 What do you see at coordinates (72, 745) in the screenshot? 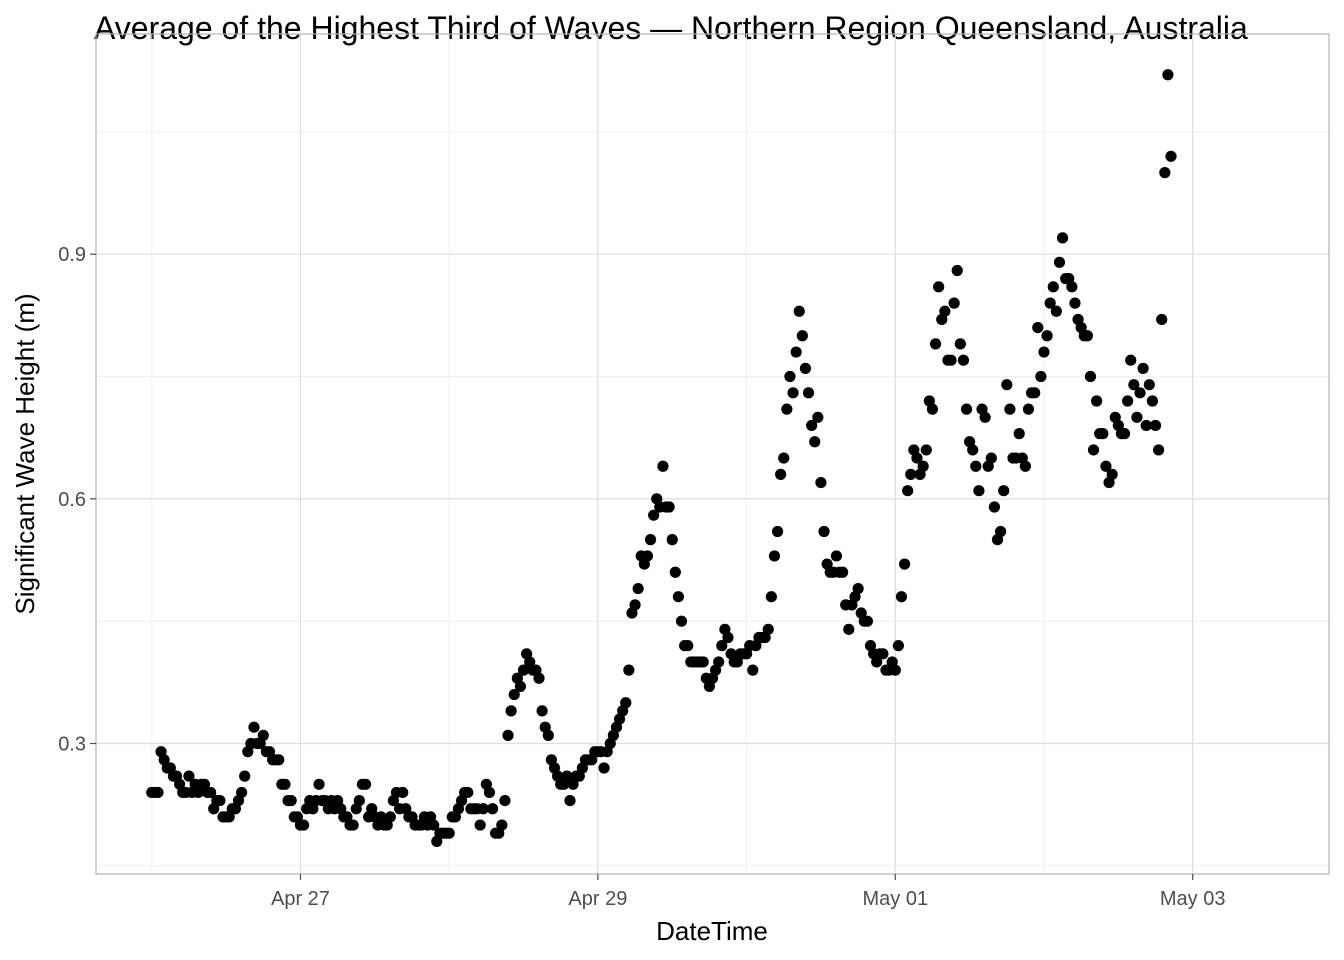
I see `y-tick-label: 0.3` at bounding box center [72, 745].